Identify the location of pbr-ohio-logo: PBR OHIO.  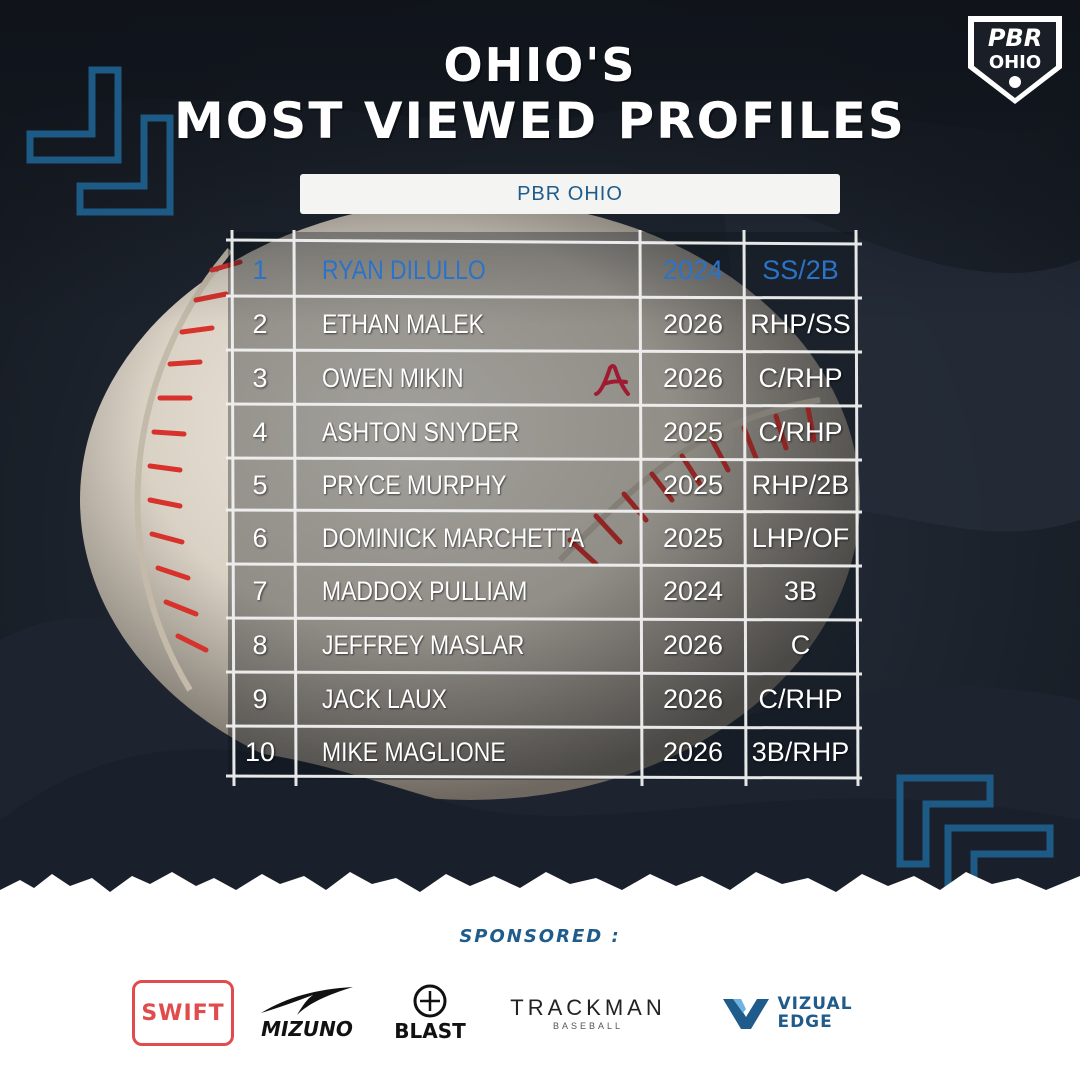
(1015, 60).